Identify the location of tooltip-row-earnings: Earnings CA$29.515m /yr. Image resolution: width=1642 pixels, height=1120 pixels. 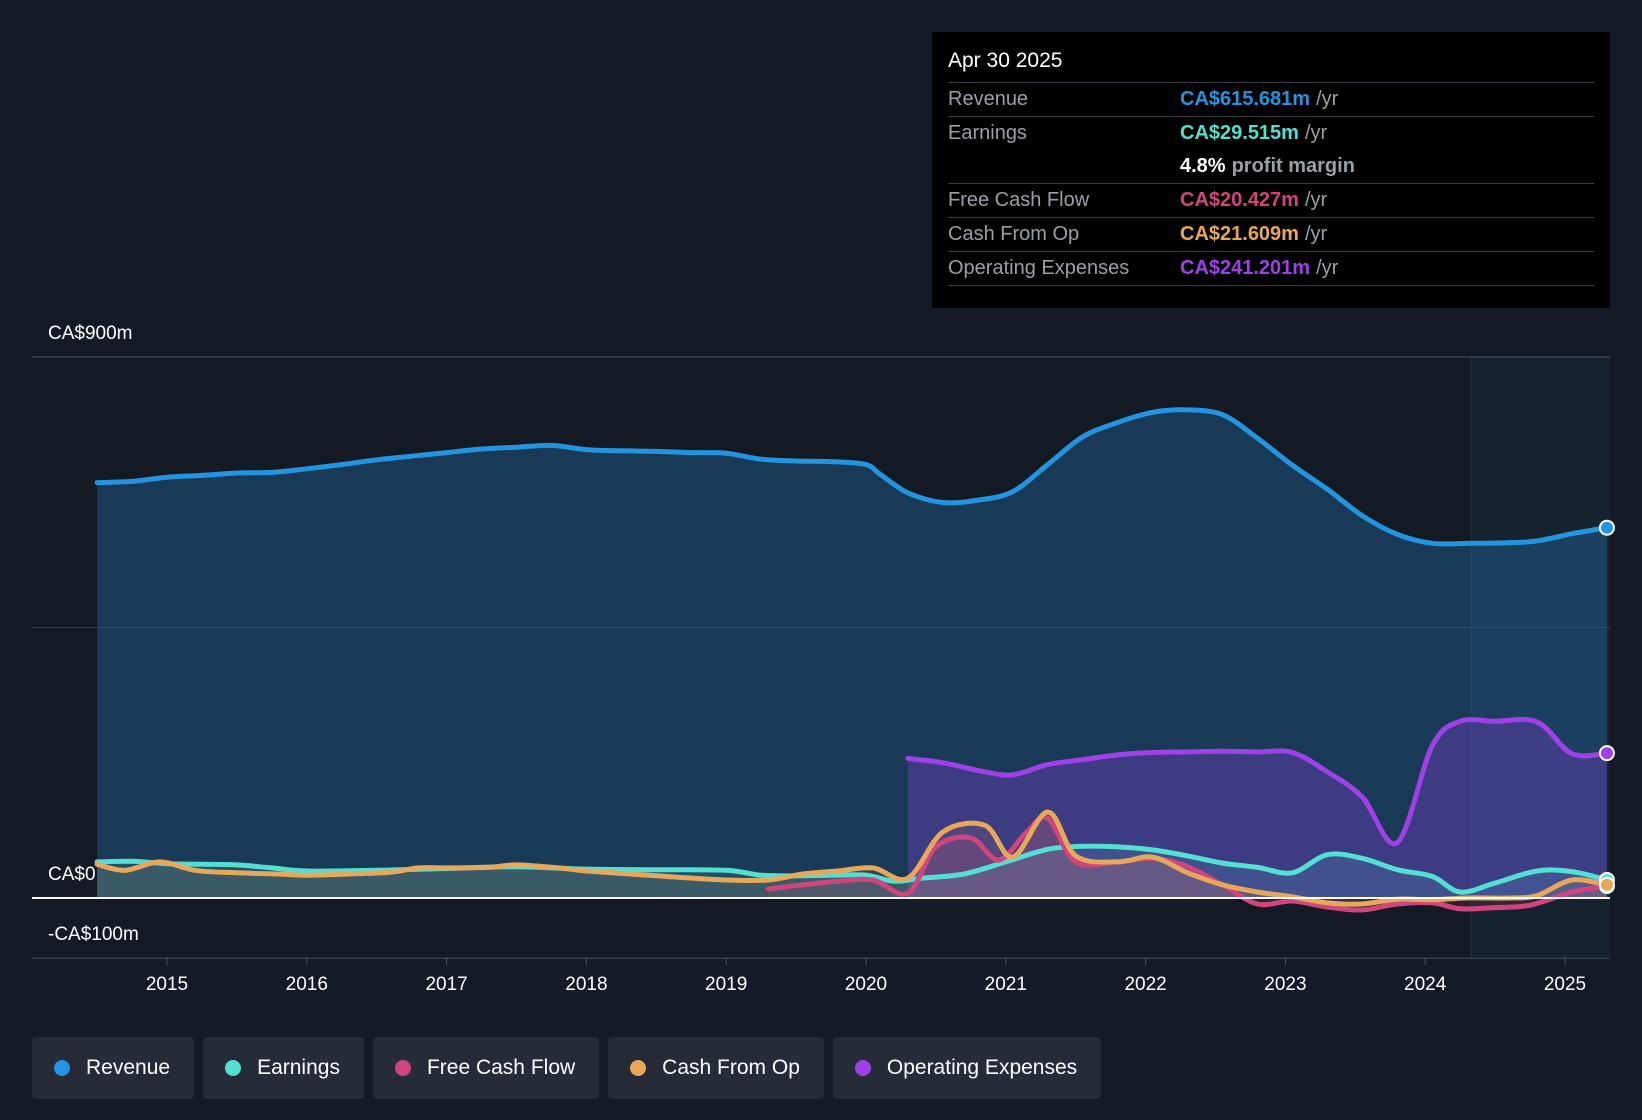
(1271, 133).